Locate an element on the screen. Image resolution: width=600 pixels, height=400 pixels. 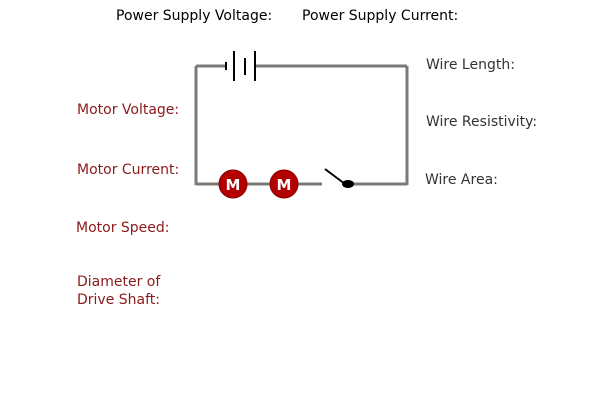
shaft-diameter-line1: Diameter of is located at coordinates (119, 282).